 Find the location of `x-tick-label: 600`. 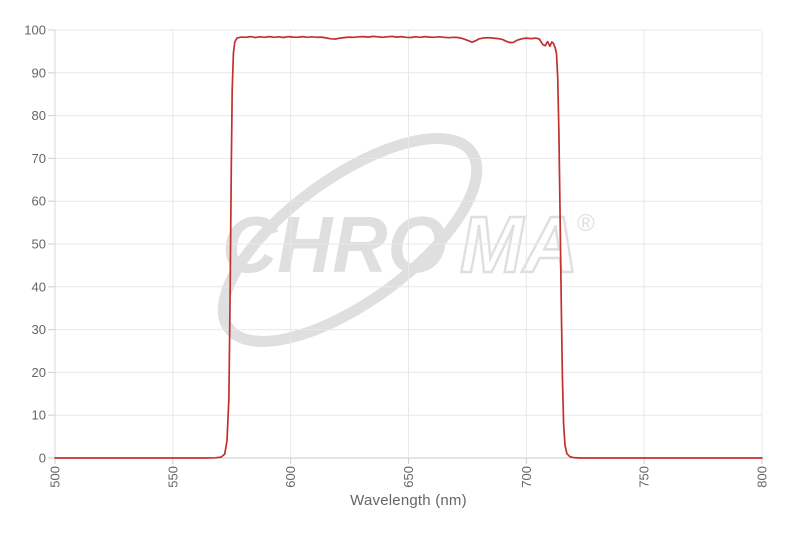

x-tick-label: 600 is located at coordinates (290, 477).